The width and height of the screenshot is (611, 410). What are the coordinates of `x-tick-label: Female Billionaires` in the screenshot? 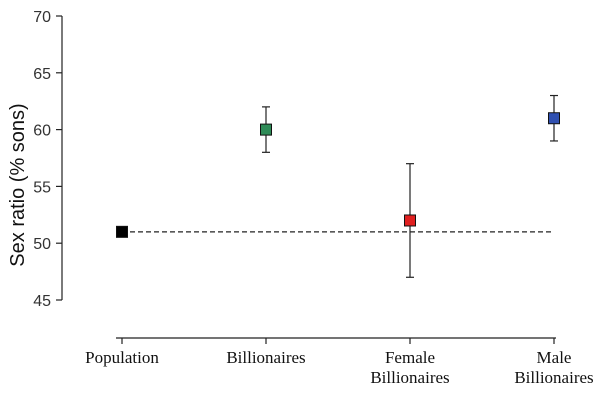 It's located at (409, 367).